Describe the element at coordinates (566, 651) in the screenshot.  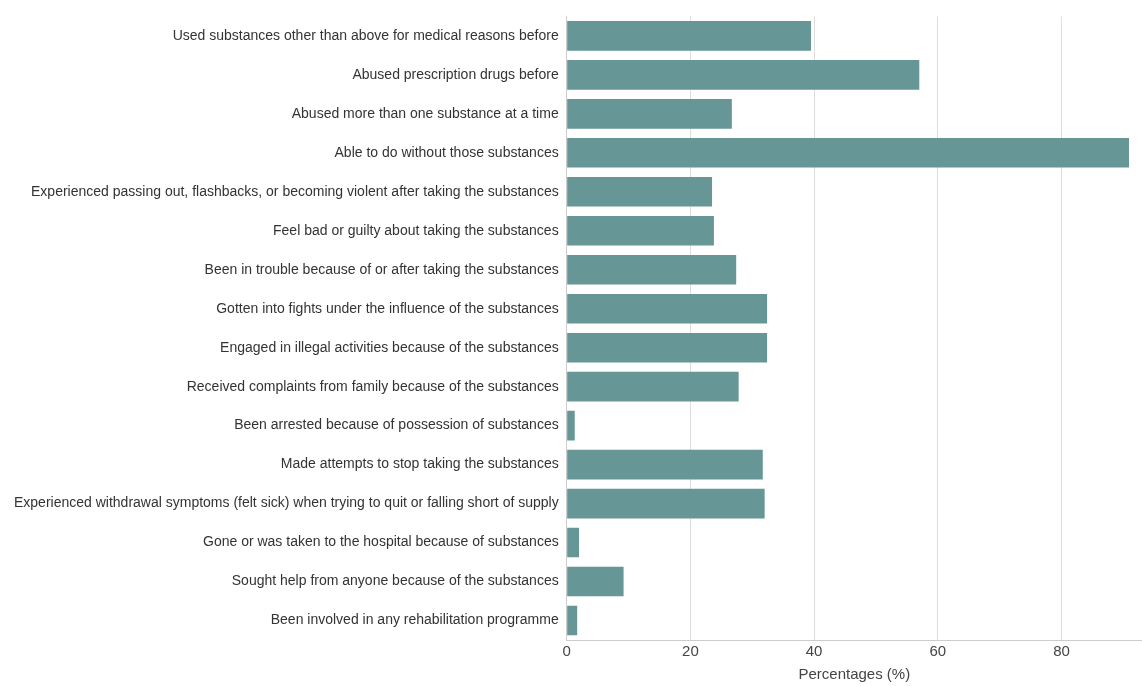
I see `x-tick-label: 0` at that location.